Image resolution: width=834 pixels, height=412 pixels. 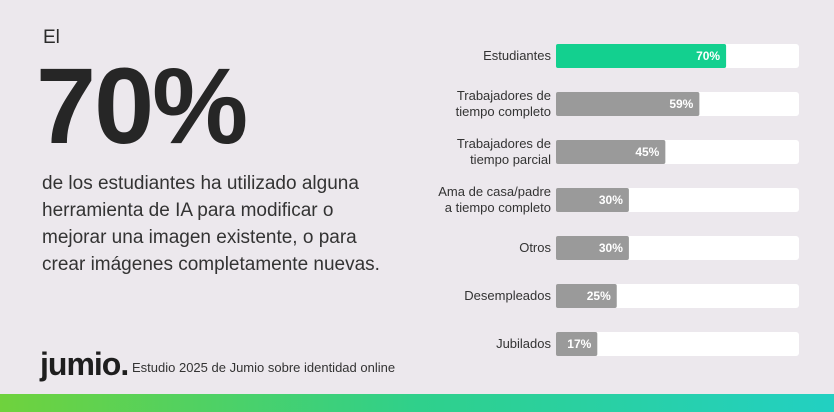 I want to click on headline-percentage: 70%, so click(x=142, y=105).